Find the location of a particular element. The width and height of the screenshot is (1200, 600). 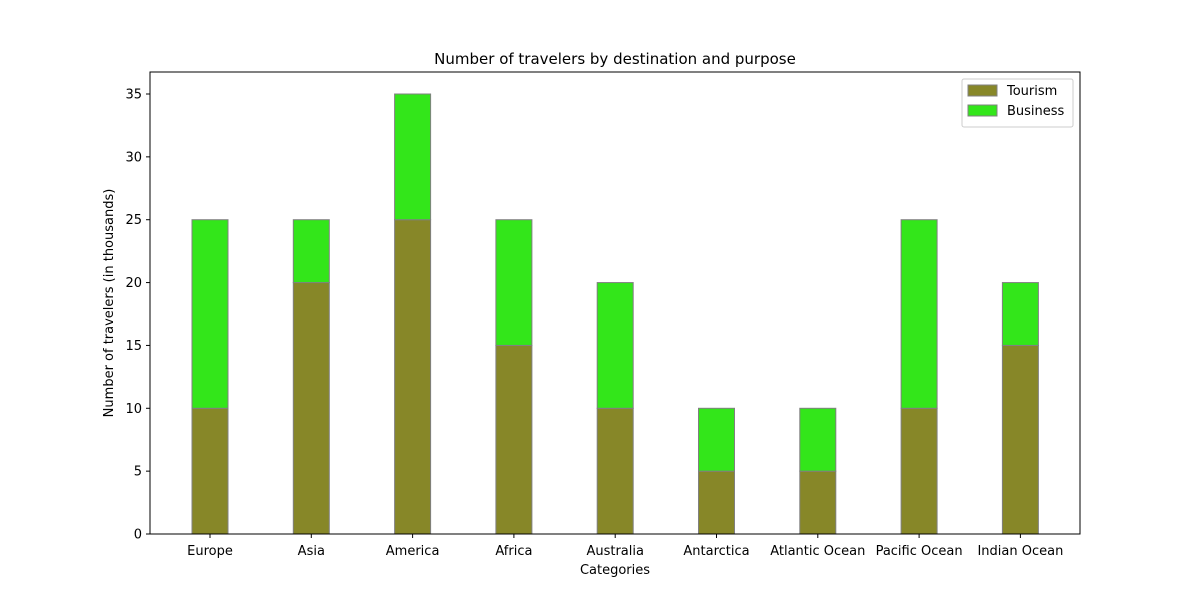

bar-business-australia is located at coordinates (615, 345).